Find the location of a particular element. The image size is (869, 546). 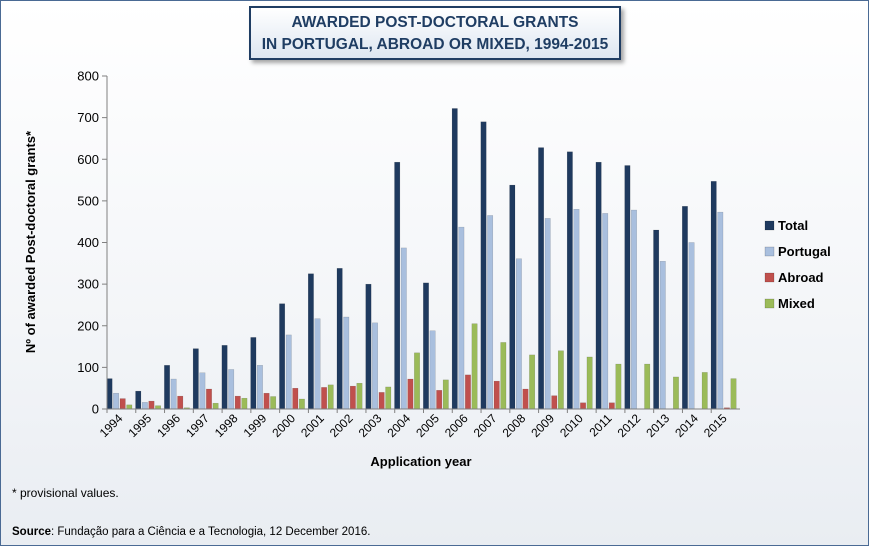

bar-abroad-2010 is located at coordinates (583, 406).